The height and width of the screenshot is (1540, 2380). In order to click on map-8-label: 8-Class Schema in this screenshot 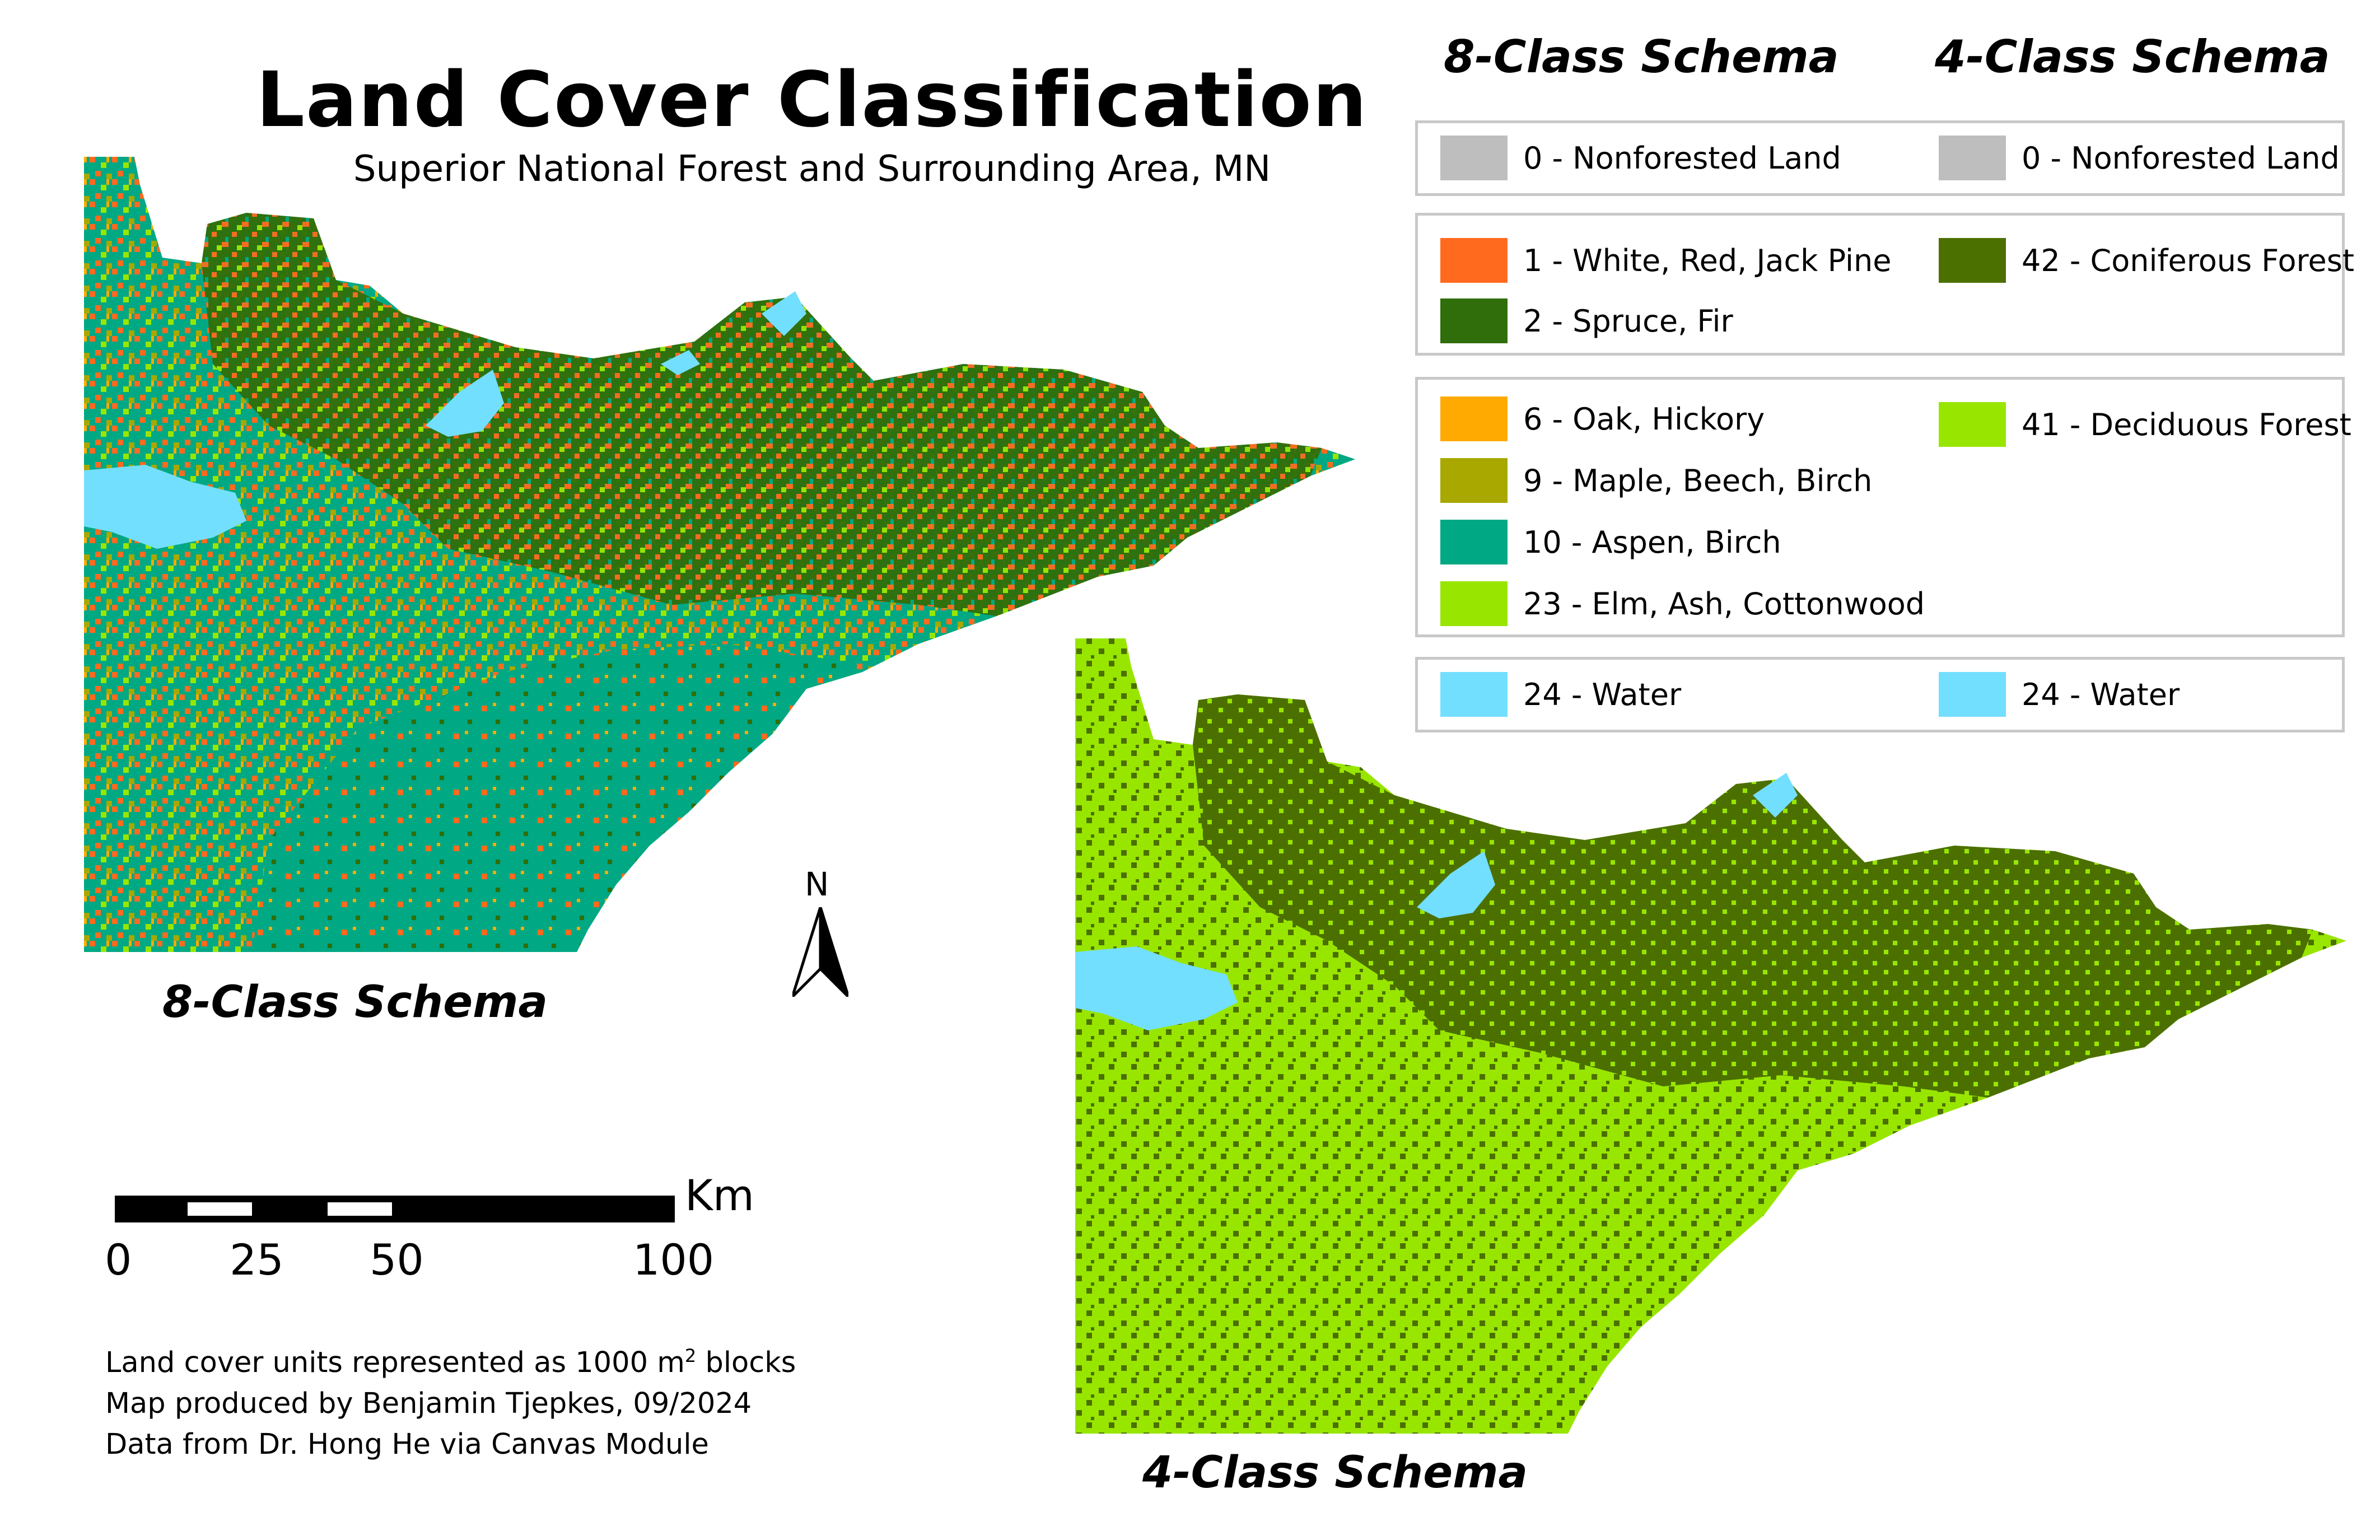, I will do `click(355, 1003)`.